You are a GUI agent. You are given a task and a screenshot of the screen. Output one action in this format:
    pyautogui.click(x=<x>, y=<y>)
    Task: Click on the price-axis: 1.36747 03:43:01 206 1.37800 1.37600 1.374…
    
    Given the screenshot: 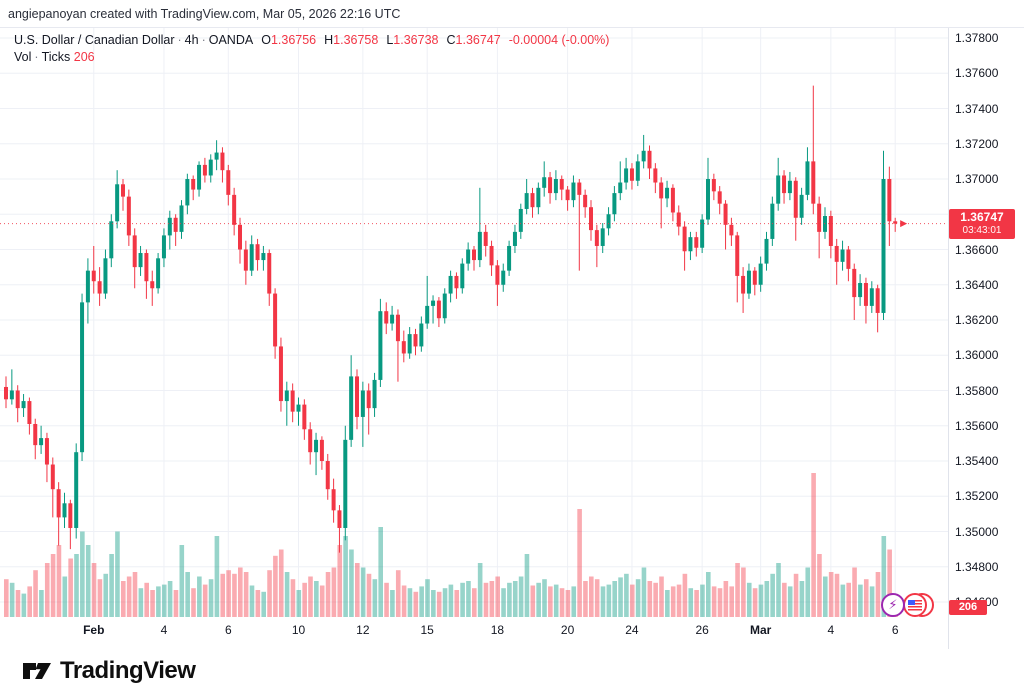 What is the action you would take?
    pyautogui.click(x=986, y=338)
    